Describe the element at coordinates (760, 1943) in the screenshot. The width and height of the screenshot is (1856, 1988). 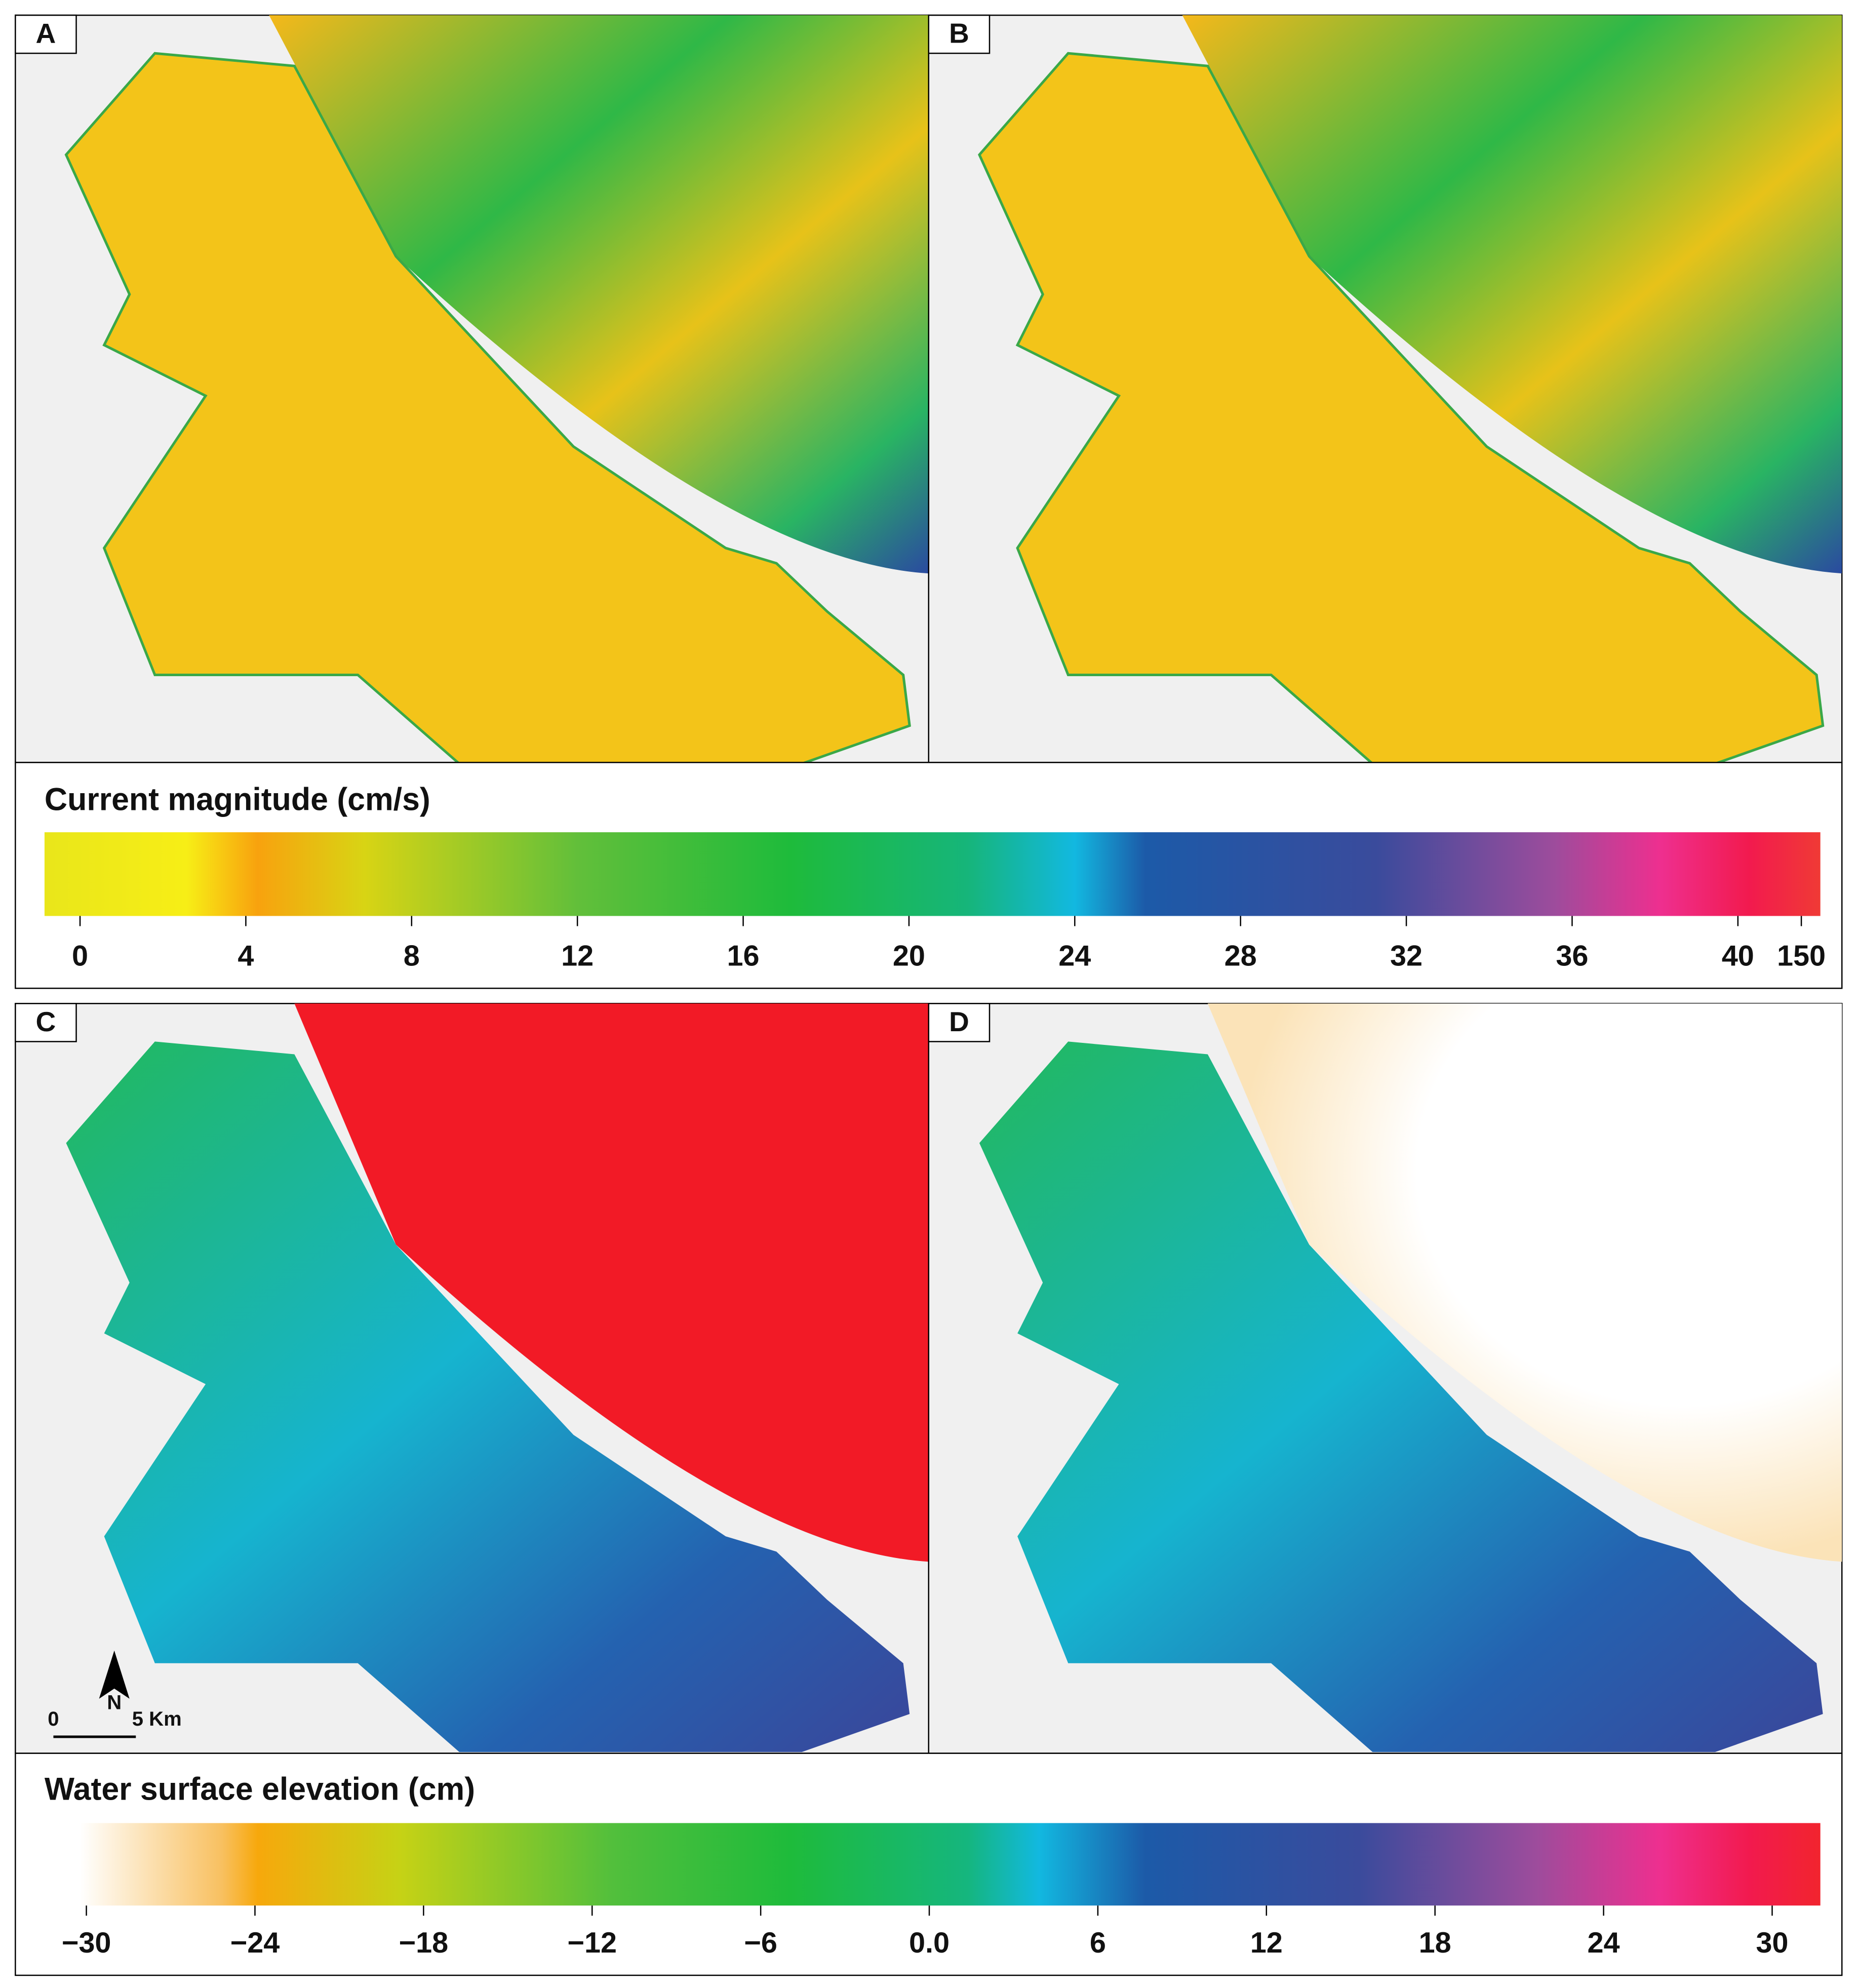
I see `tick-label: −6` at that location.